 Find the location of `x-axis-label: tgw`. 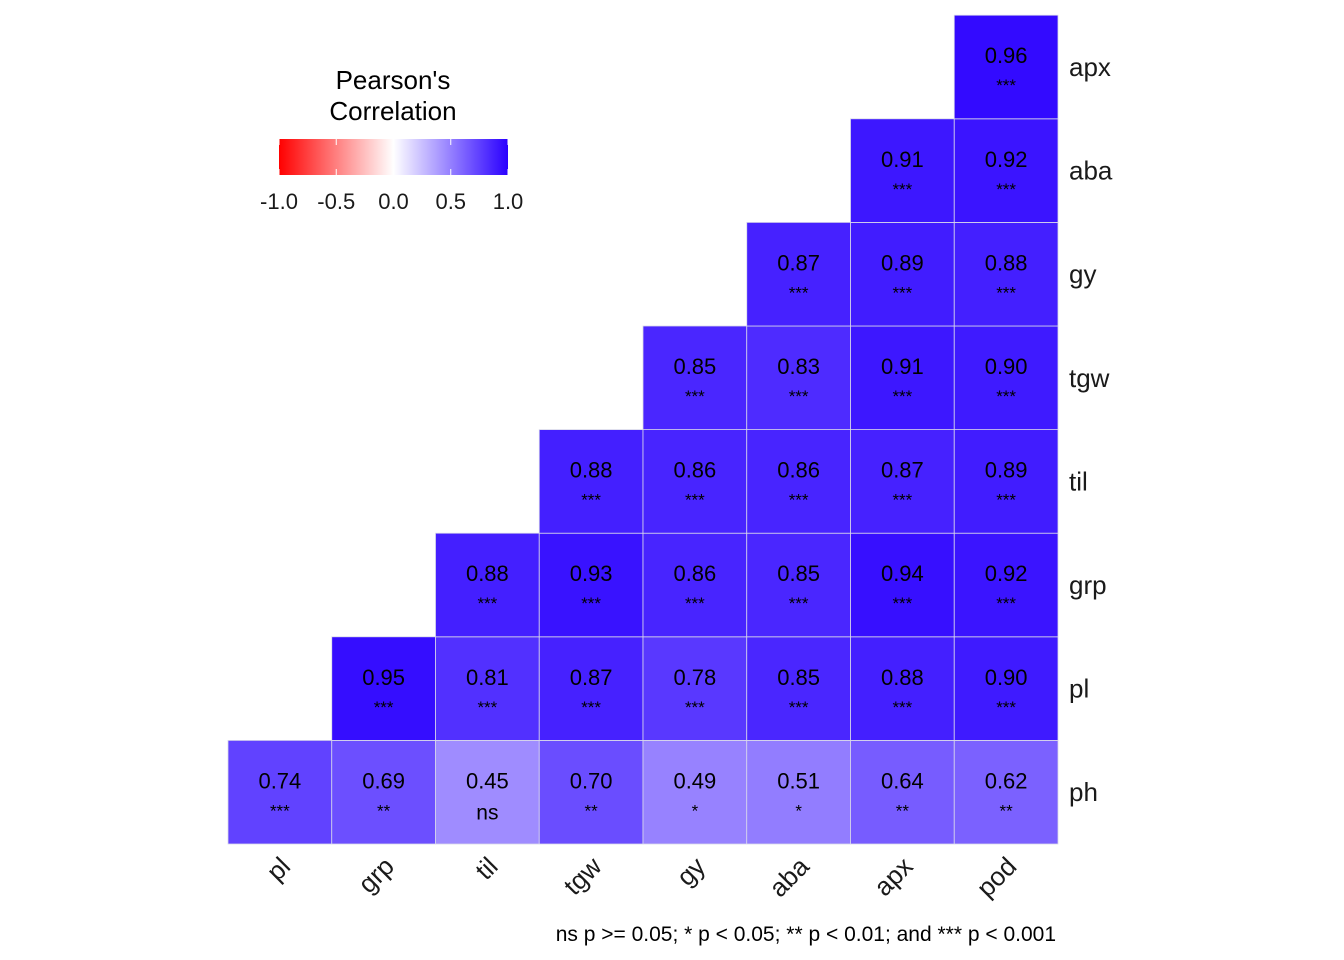

x-axis-label: tgw is located at coordinates (583, 876).